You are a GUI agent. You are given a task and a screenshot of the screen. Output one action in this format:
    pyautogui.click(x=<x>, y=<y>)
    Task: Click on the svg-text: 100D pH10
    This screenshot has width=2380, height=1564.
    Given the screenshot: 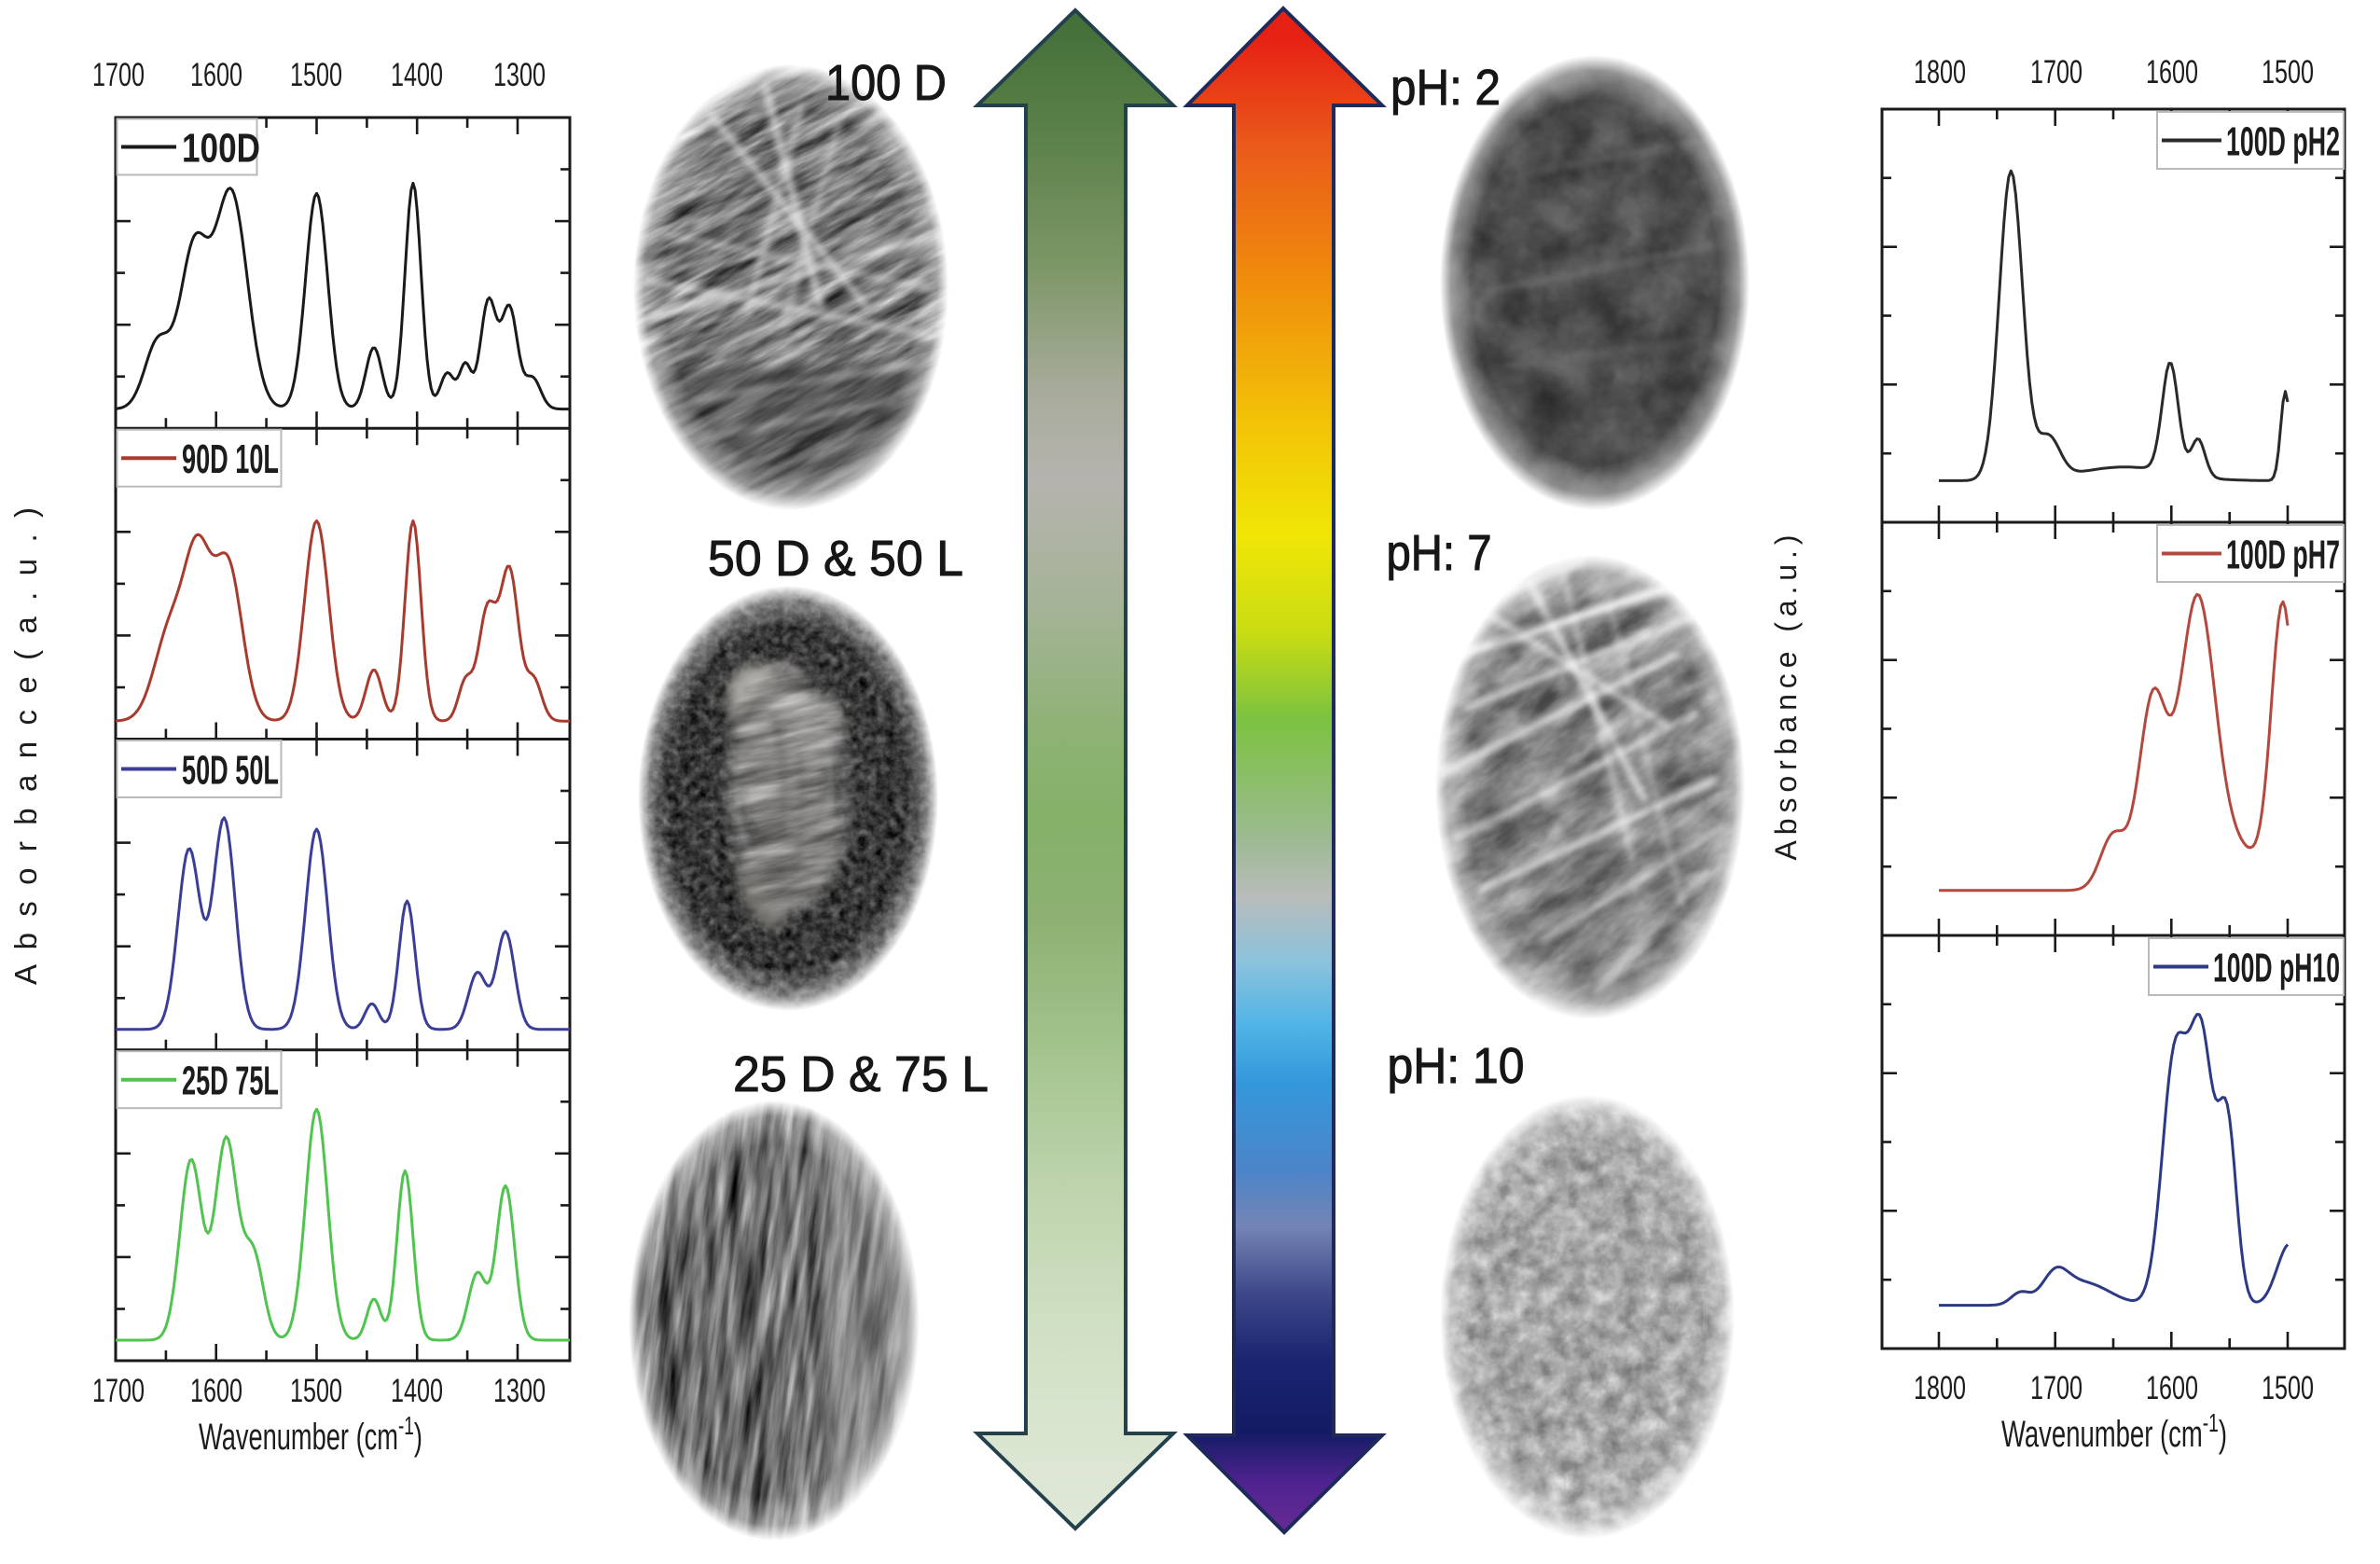 What is the action you would take?
    pyautogui.click(x=2276, y=968)
    